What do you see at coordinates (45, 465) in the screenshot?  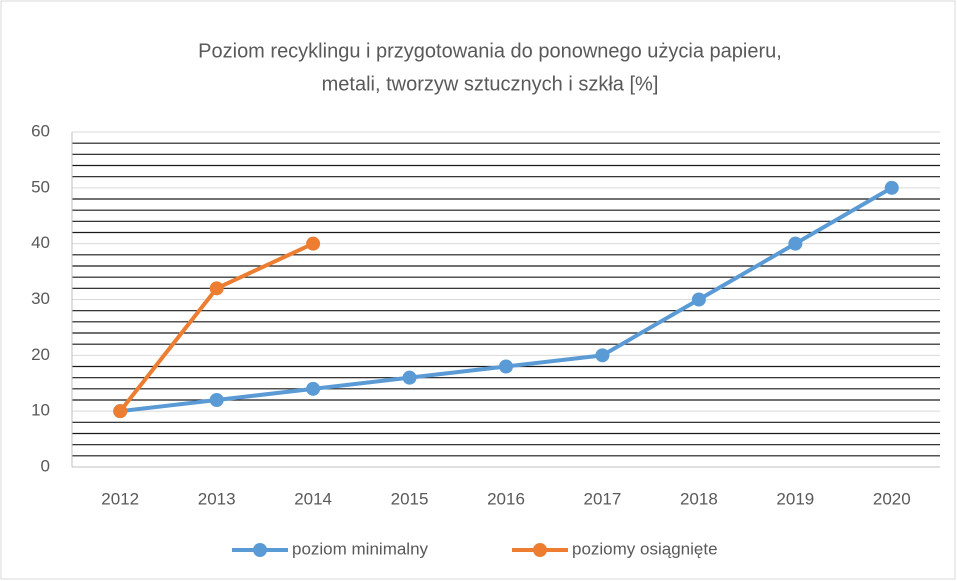 I see `y-tick-label: 0` at bounding box center [45, 465].